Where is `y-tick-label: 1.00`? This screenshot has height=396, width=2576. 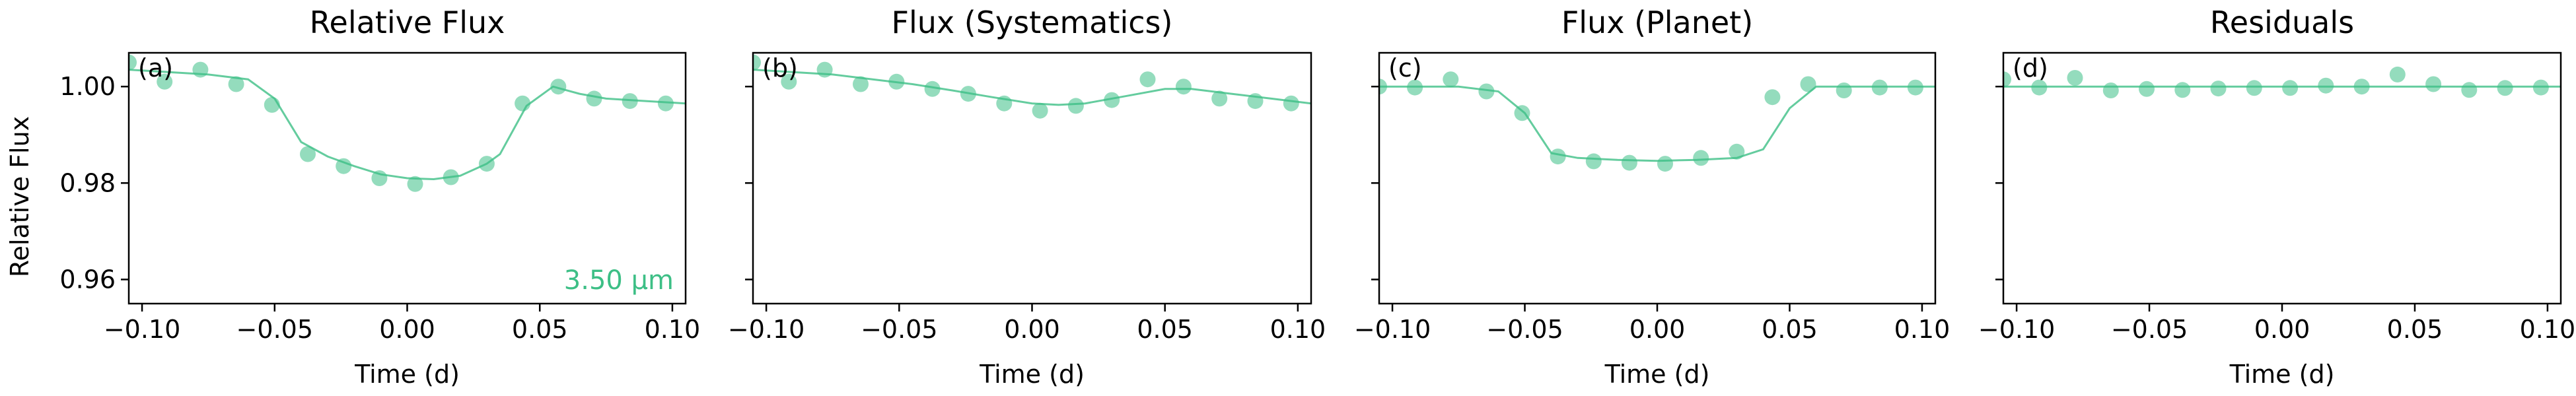 y-tick-label: 1.00 is located at coordinates (88, 86).